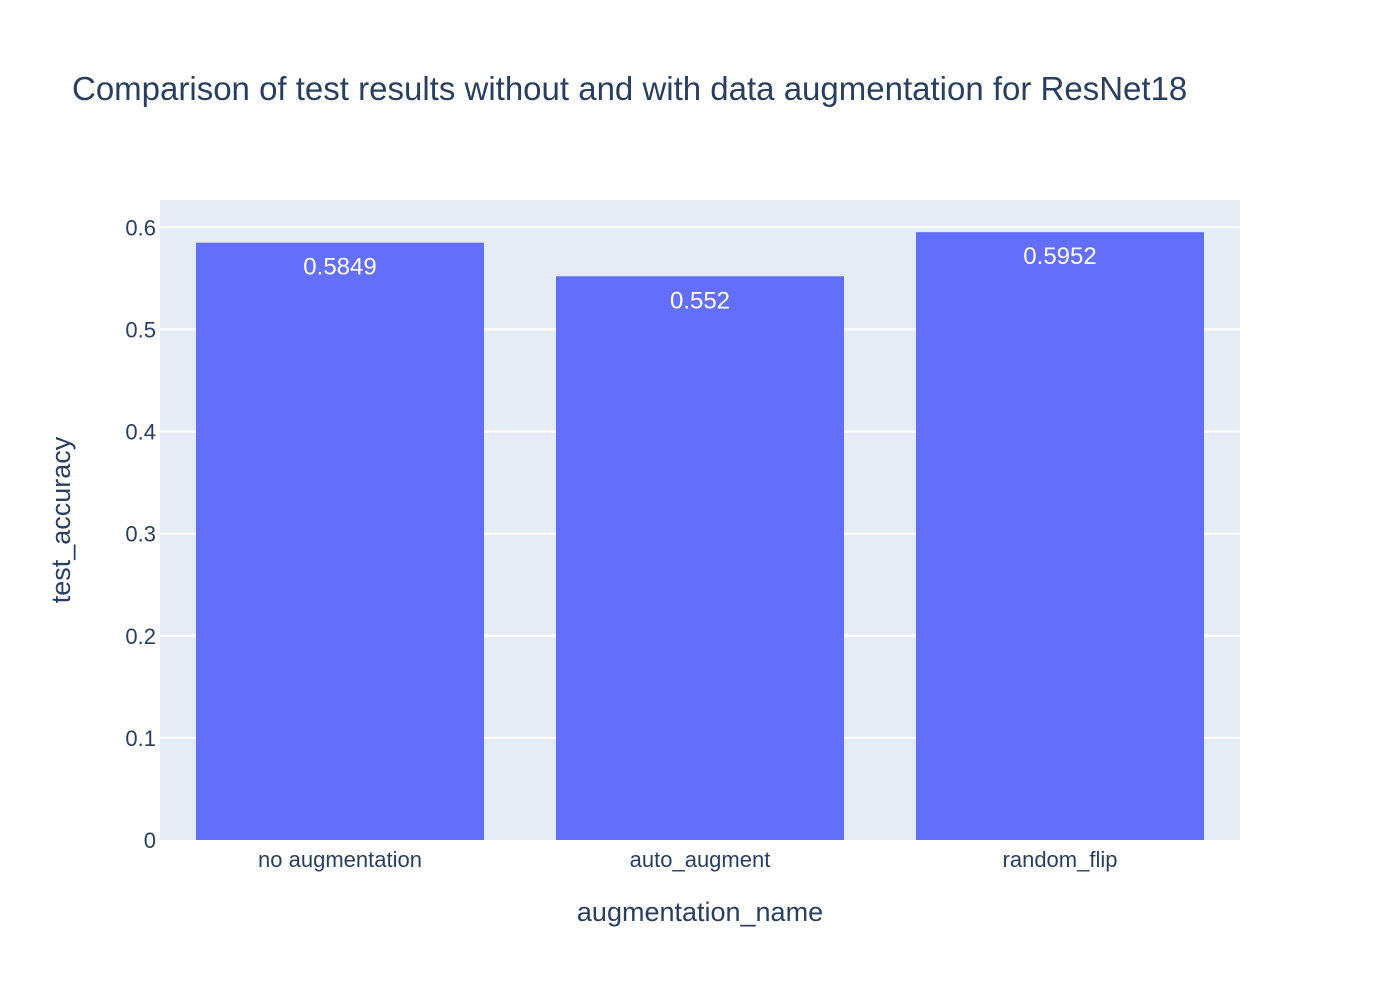 The image size is (1400, 1000). Describe the element at coordinates (699, 278) in the screenshot. I see `bar-labels: 0.5849 0.552 0.5952` at that location.